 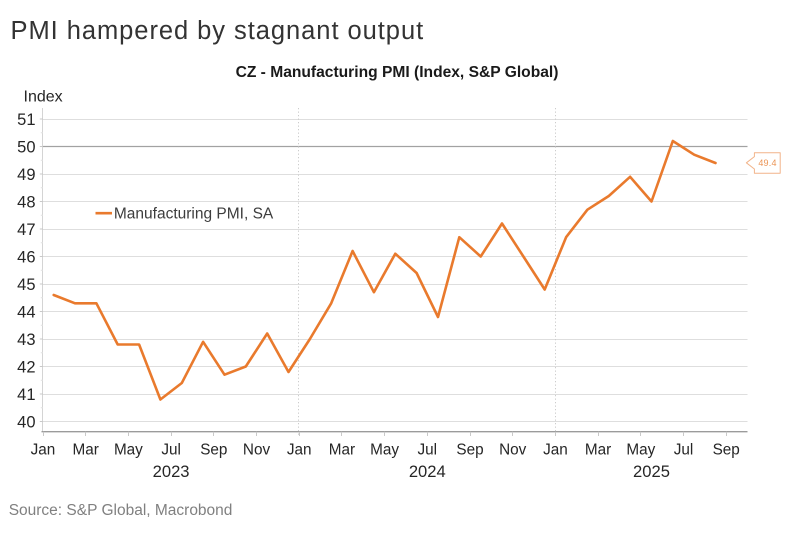 What do you see at coordinates (26, 120) in the screenshot?
I see `svg-text: 51` at bounding box center [26, 120].